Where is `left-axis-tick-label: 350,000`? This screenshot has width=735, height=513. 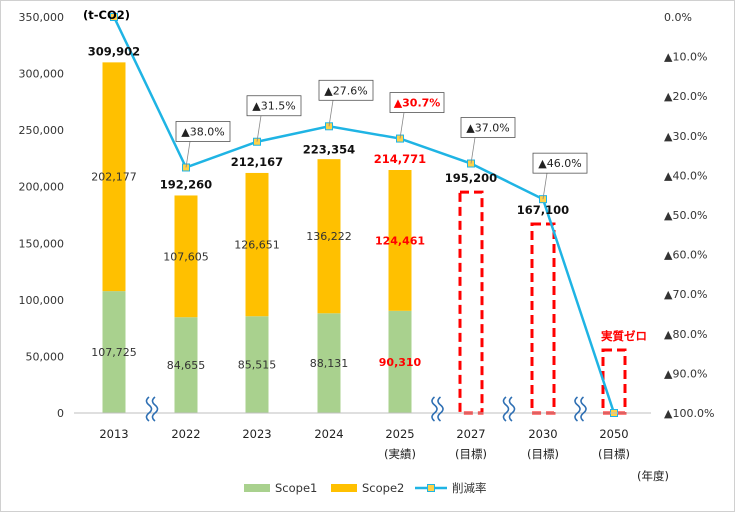
left-axis-tick-label: 350,000 is located at coordinates (42, 17).